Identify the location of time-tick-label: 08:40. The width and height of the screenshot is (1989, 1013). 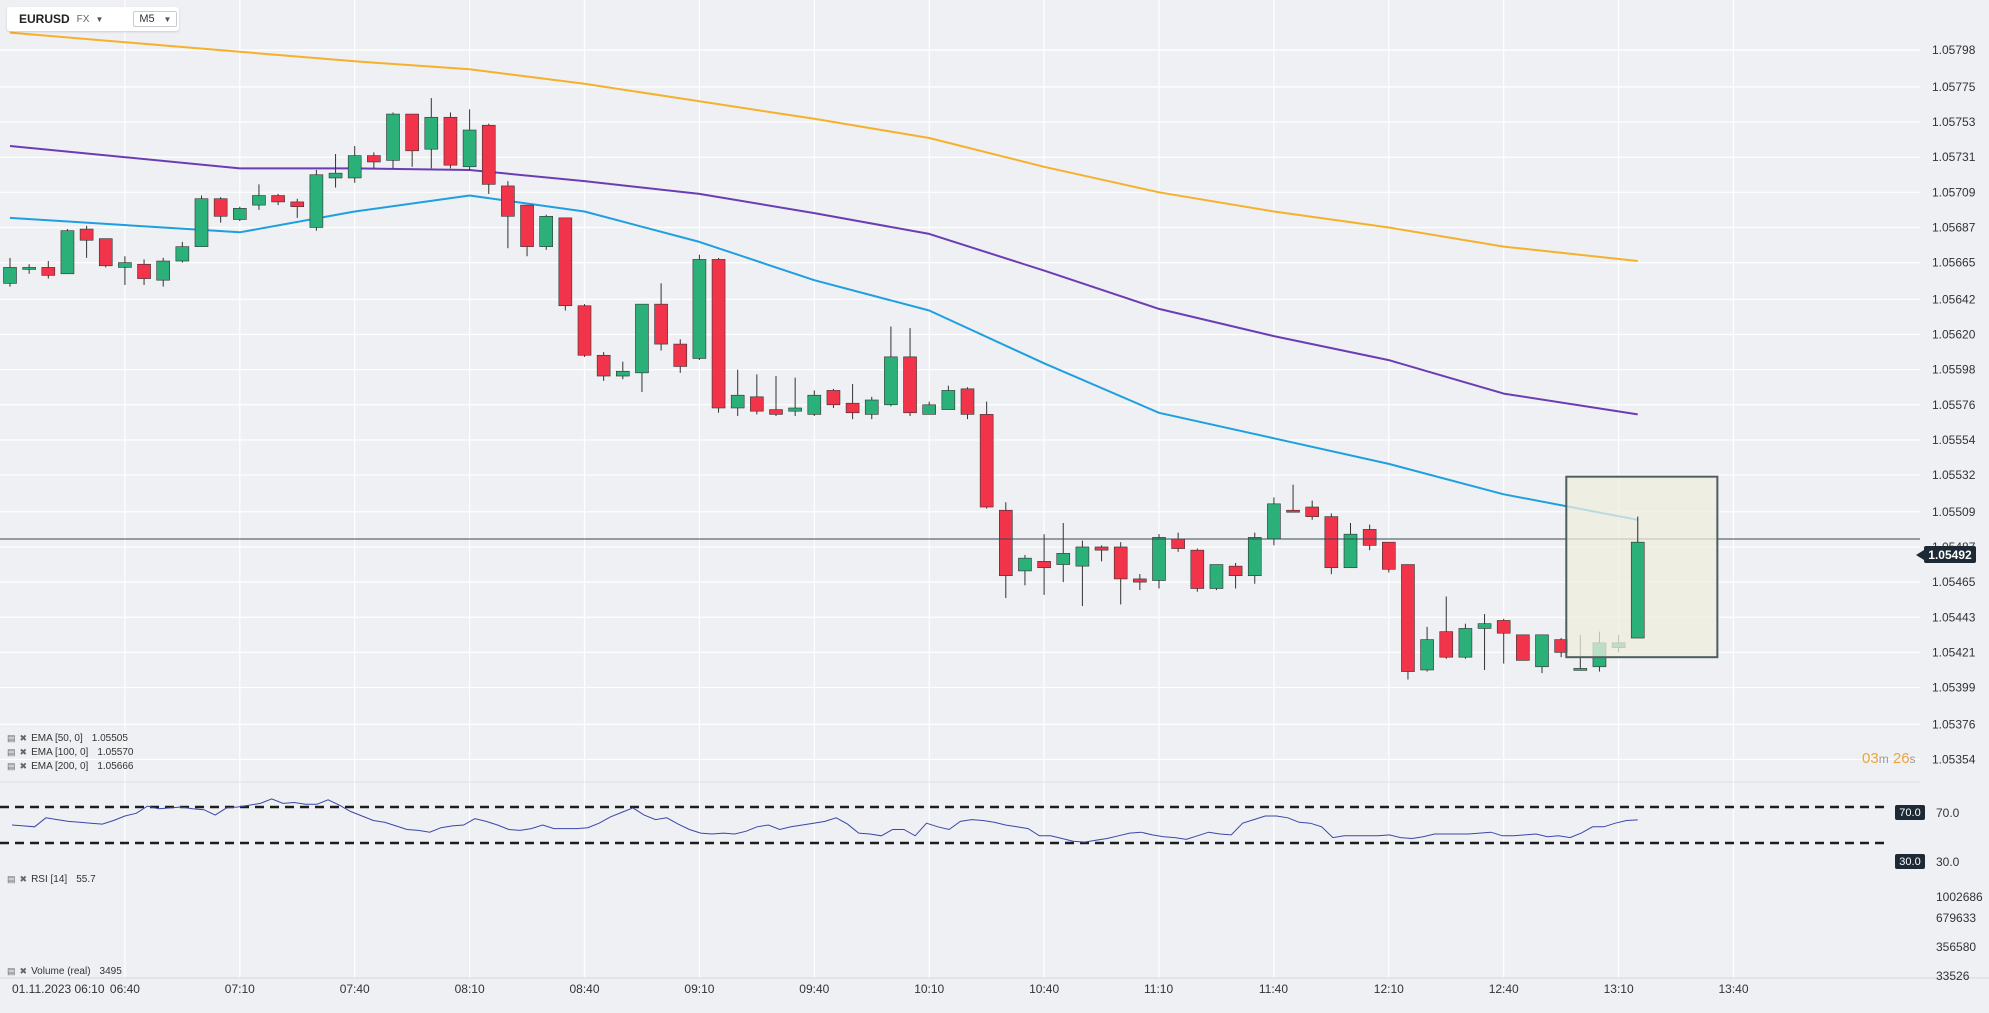
(585, 989).